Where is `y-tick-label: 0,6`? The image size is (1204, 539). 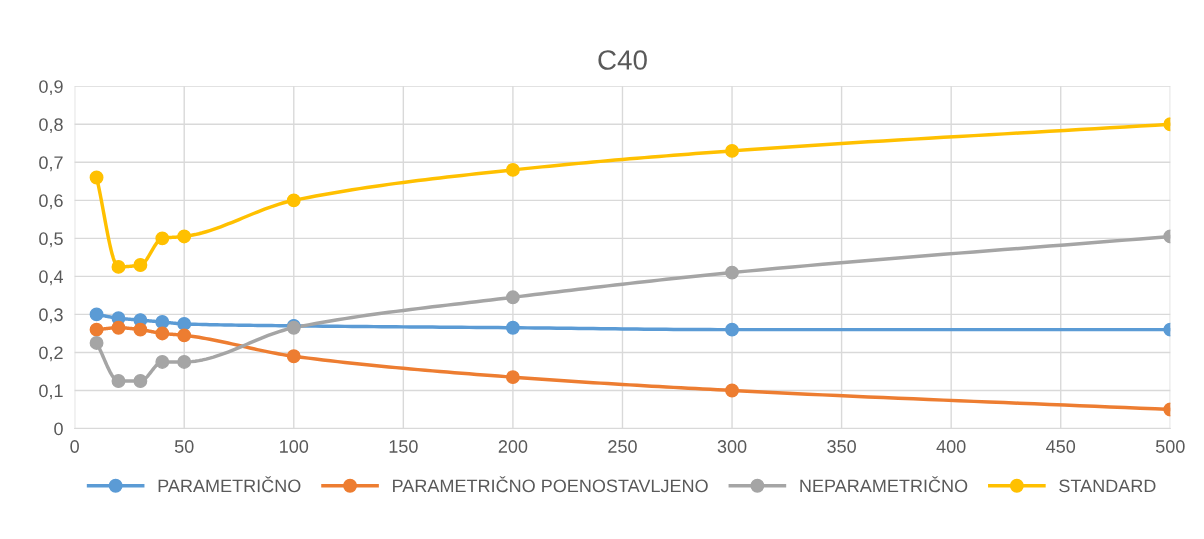 y-tick-label: 0,6 is located at coordinates (51, 202).